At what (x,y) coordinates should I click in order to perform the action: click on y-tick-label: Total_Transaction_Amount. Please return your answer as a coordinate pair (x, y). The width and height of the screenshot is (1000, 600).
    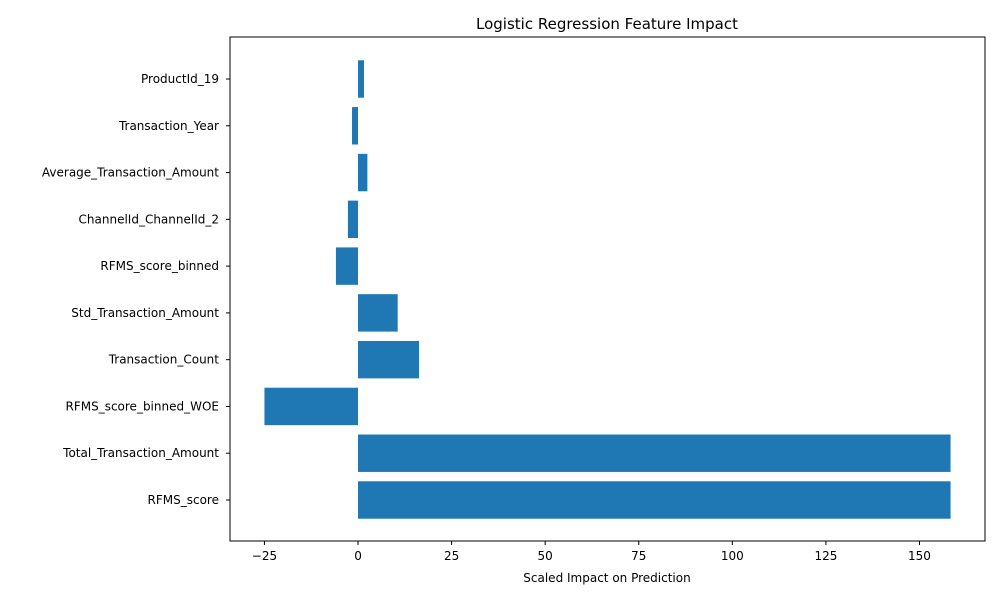
    Looking at the image, I should click on (140, 453).